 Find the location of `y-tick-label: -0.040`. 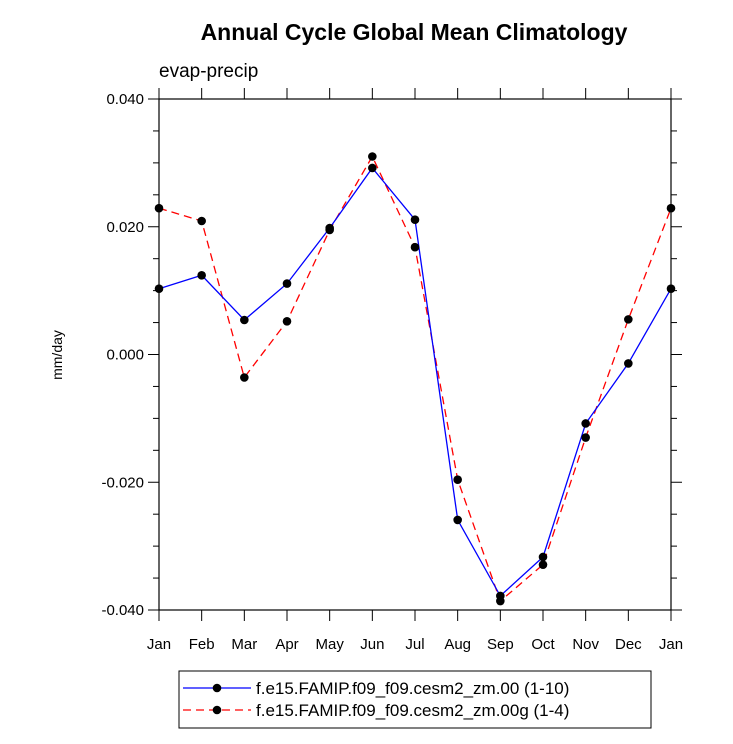

y-tick-label: -0.040 is located at coordinates (122, 610).